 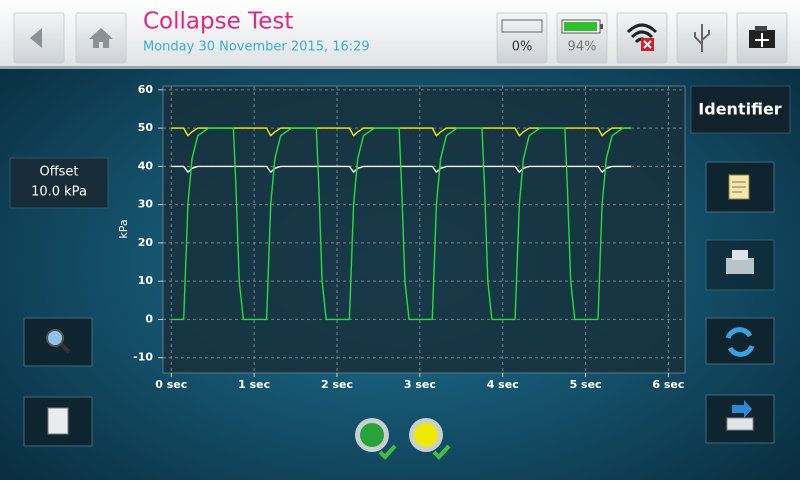 I want to click on x-tick-label: 6 sec, so click(x=668, y=384).